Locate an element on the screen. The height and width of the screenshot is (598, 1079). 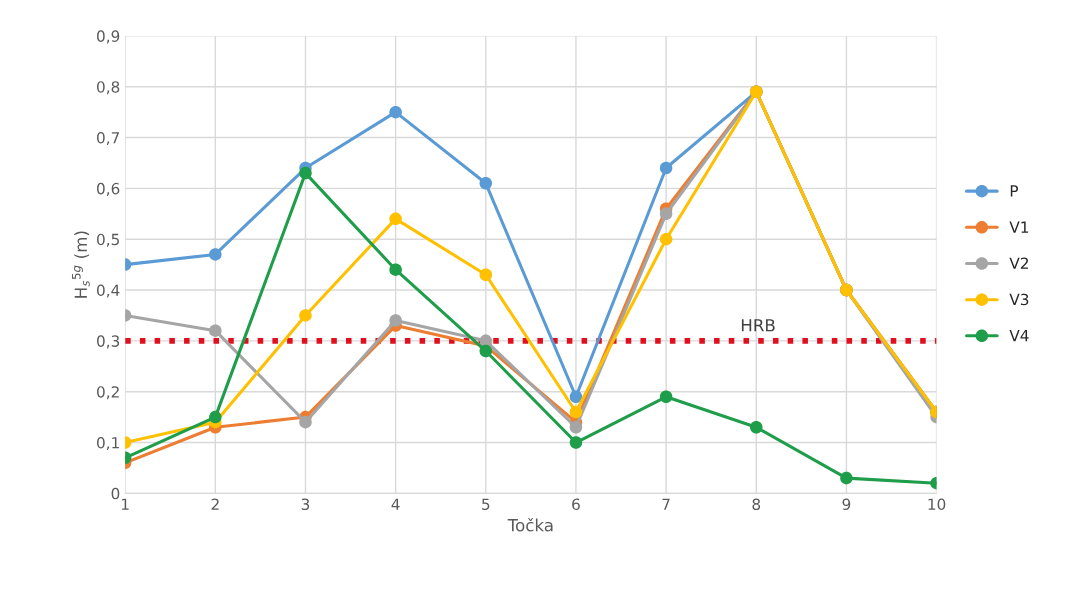
x-tick-label: 10 is located at coordinates (937, 504).